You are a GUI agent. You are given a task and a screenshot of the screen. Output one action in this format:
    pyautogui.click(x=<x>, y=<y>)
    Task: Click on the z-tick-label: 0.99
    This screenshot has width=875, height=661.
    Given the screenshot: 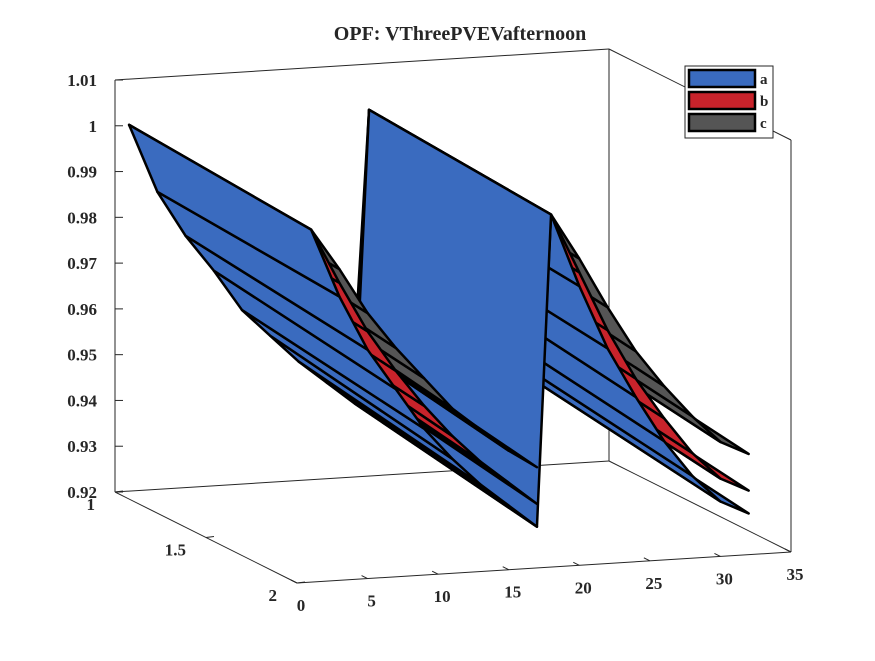 What is the action you would take?
    pyautogui.click(x=82, y=172)
    